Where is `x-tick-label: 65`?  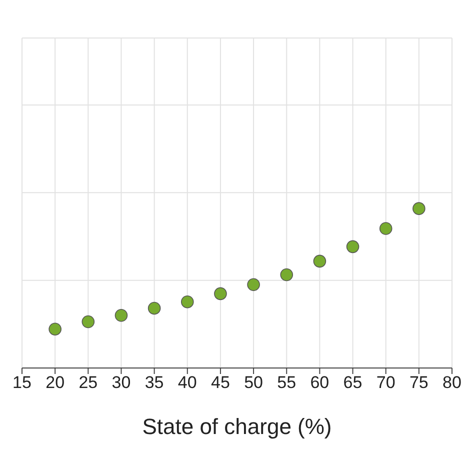
x-tick-label: 65 is located at coordinates (352, 382).